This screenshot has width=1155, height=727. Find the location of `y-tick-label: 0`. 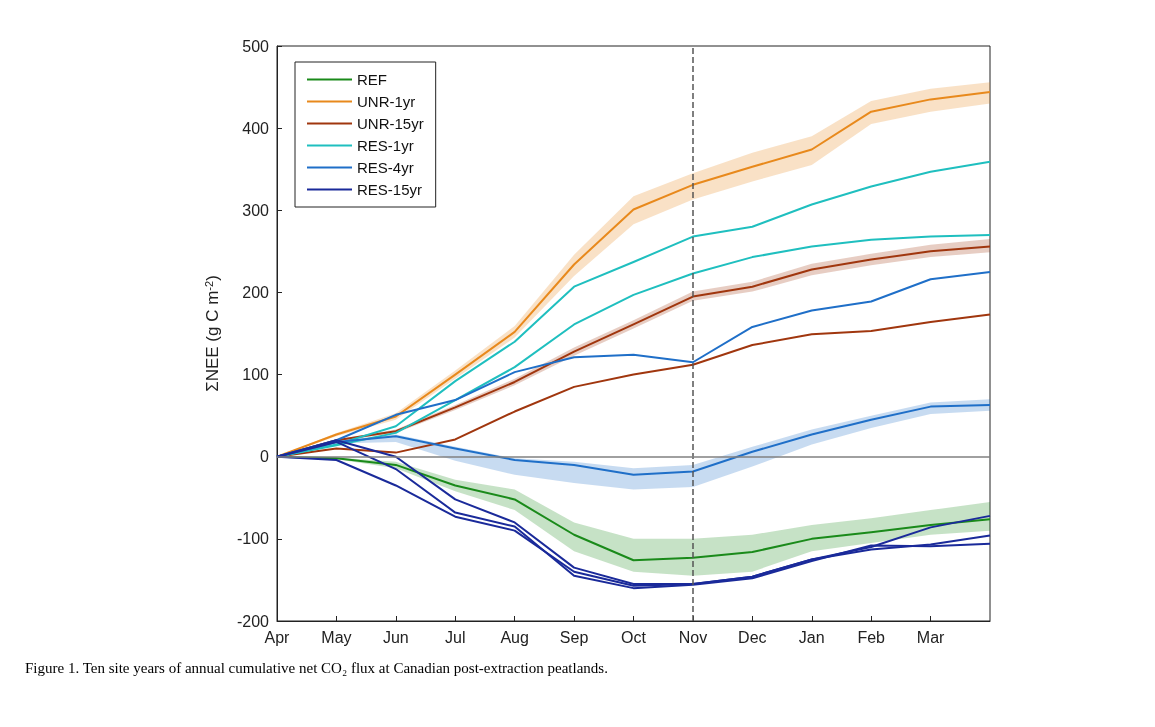

y-tick-label: 0 is located at coordinates (265, 457).